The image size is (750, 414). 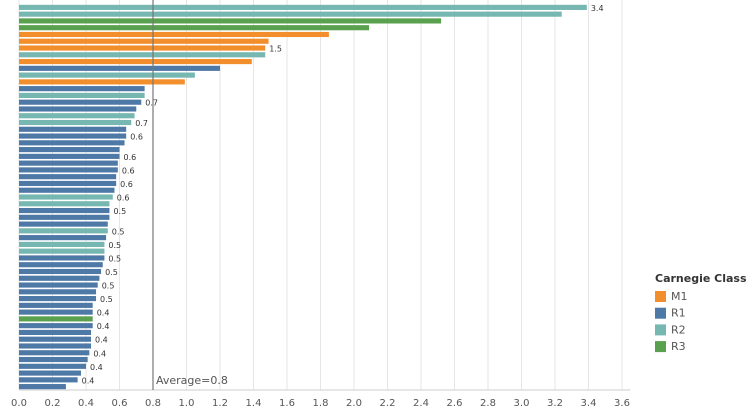 I want to click on x-tick-label: 2.4, so click(x=421, y=403).